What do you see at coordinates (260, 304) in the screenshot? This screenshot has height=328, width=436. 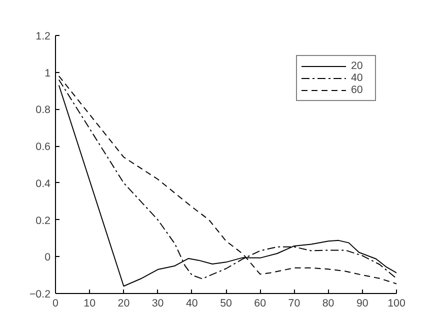 I see `x-tick-label: 60` at bounding box center [260, 304].